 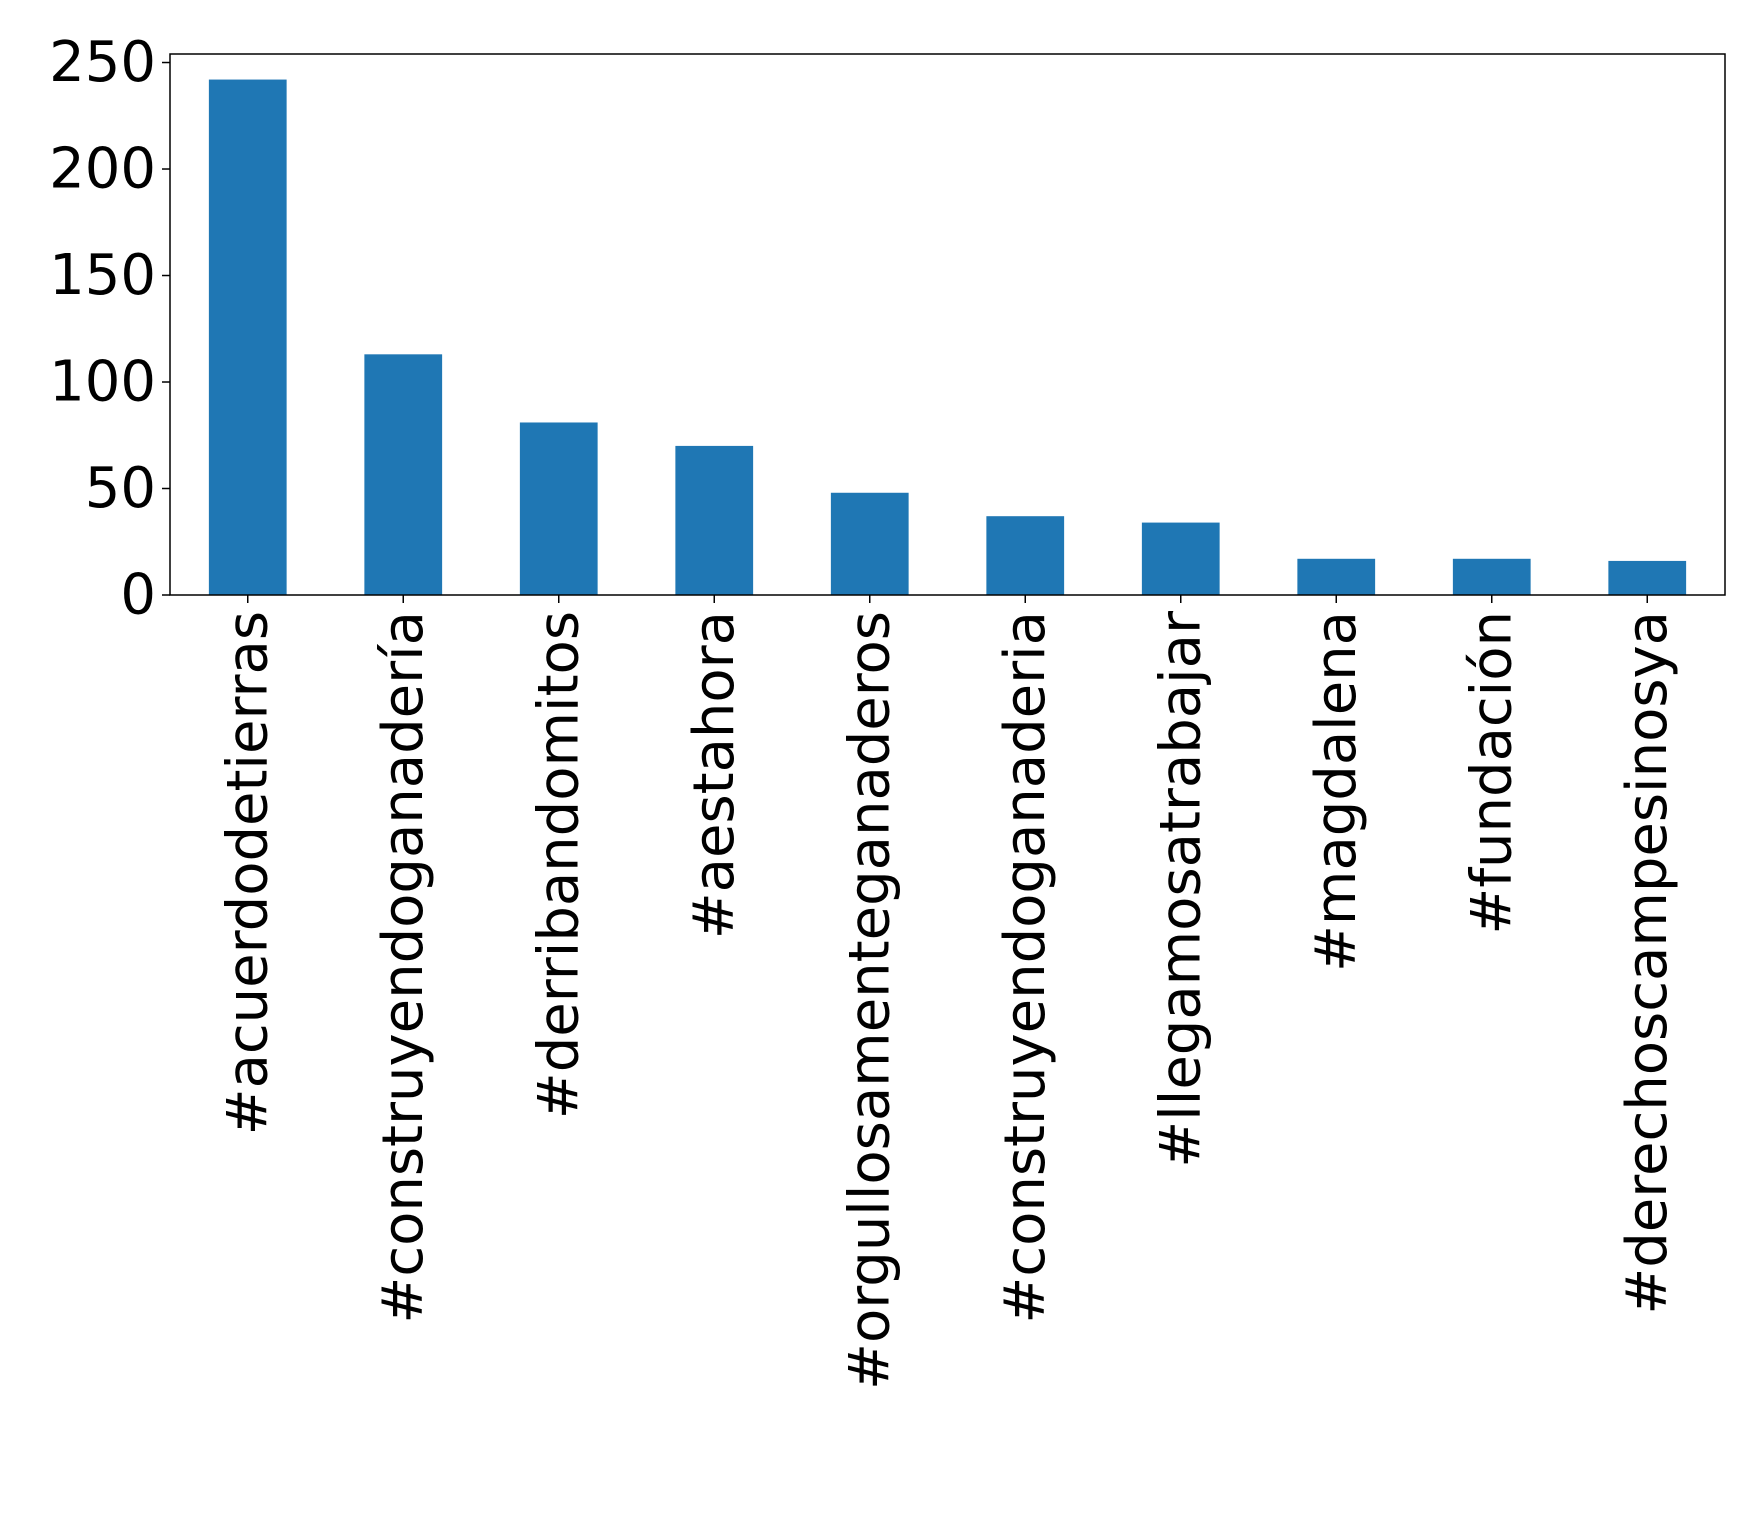 I want to click on x-tick-label: #acuerdodetierras, so click(x=247, y=873).